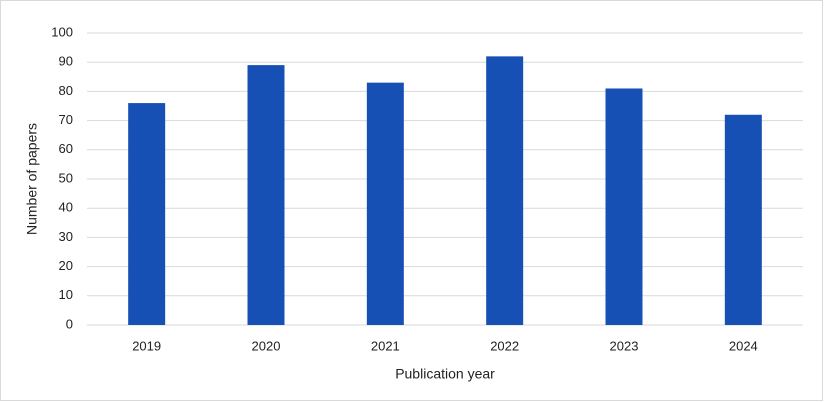 Image resolution: width=824 pixels, height=402 pixels. What do you see at coordinates (146, 345) in the screenshot?
I see `x-tick-label: 2019` at bounding box center [146, 345].